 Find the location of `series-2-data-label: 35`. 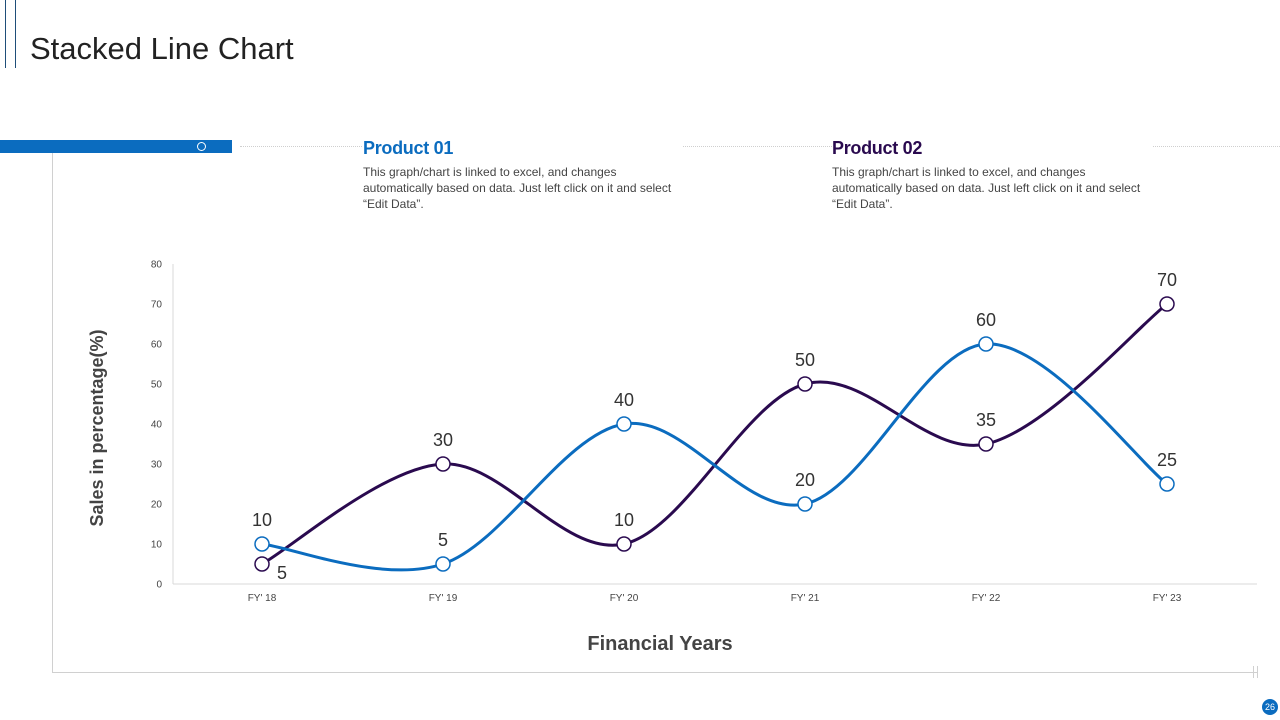

series-2-data-label: 35 is located at coordinates (986, 420).